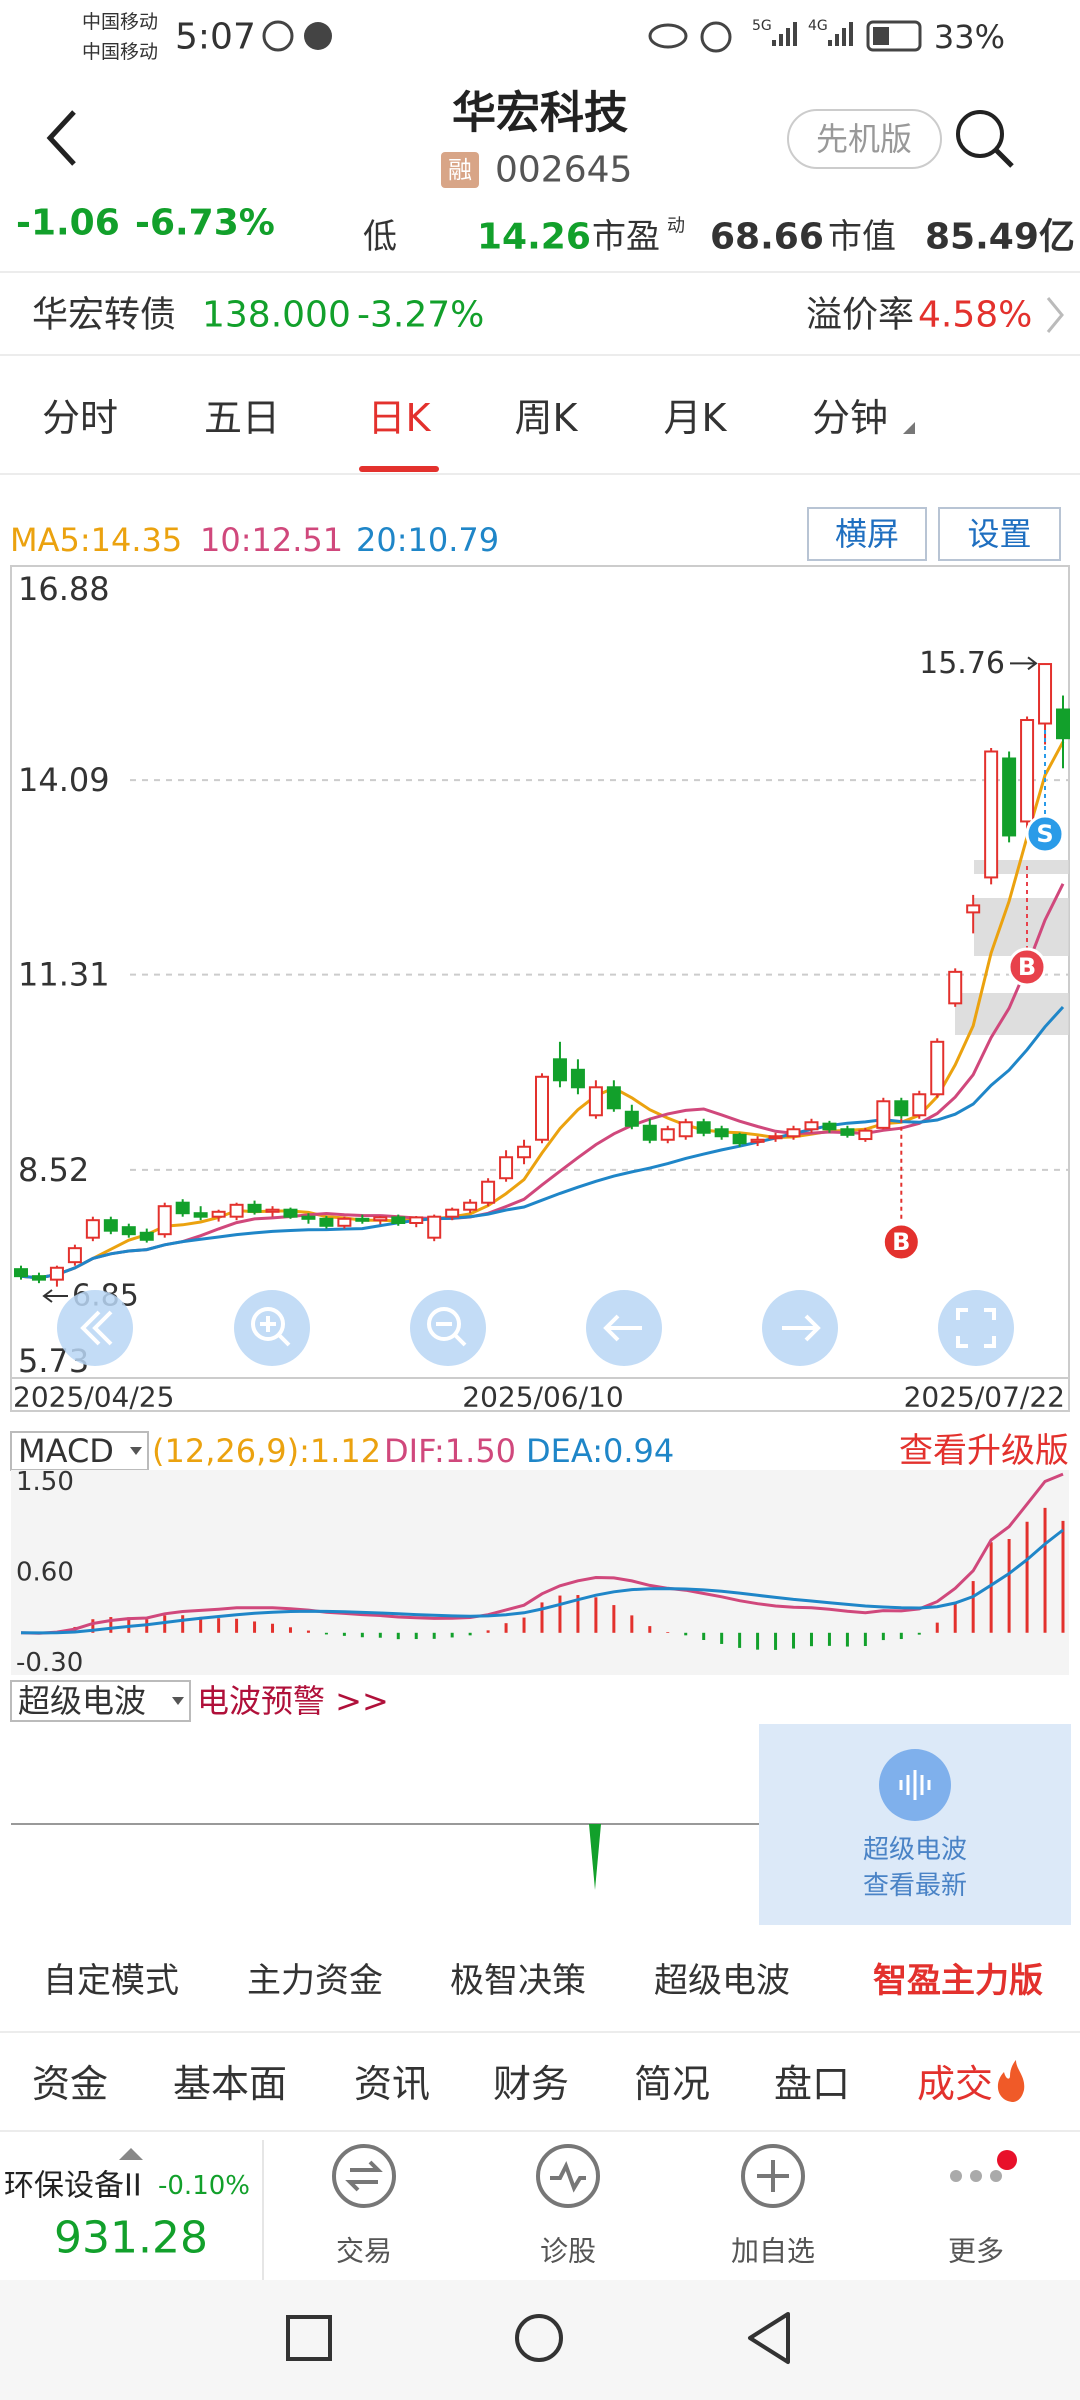 The width and height of the screenshot is (1080, 2400). I want to click on period-tab: 分时, so click(80, 418).